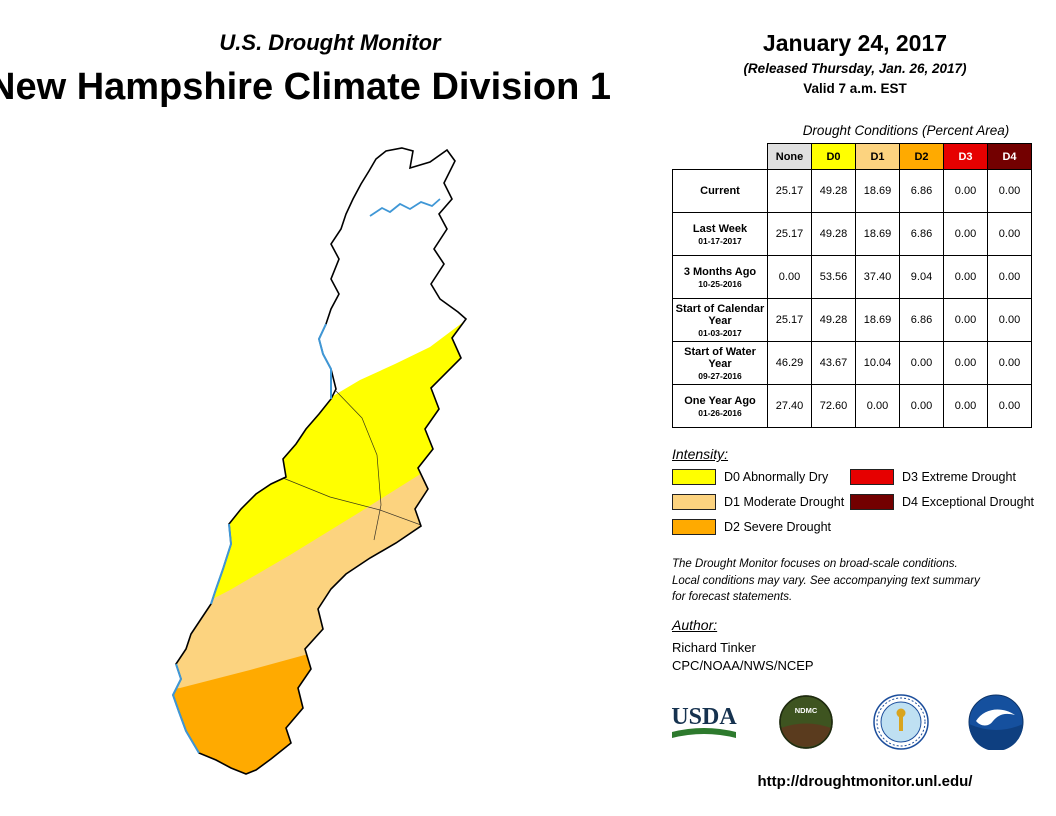 The height and width of the screenshot is (816, 1056). Describe the element at coordinates (720, 283) in the screenshot. I see `row-label-date: 10-25-2016` at that location.